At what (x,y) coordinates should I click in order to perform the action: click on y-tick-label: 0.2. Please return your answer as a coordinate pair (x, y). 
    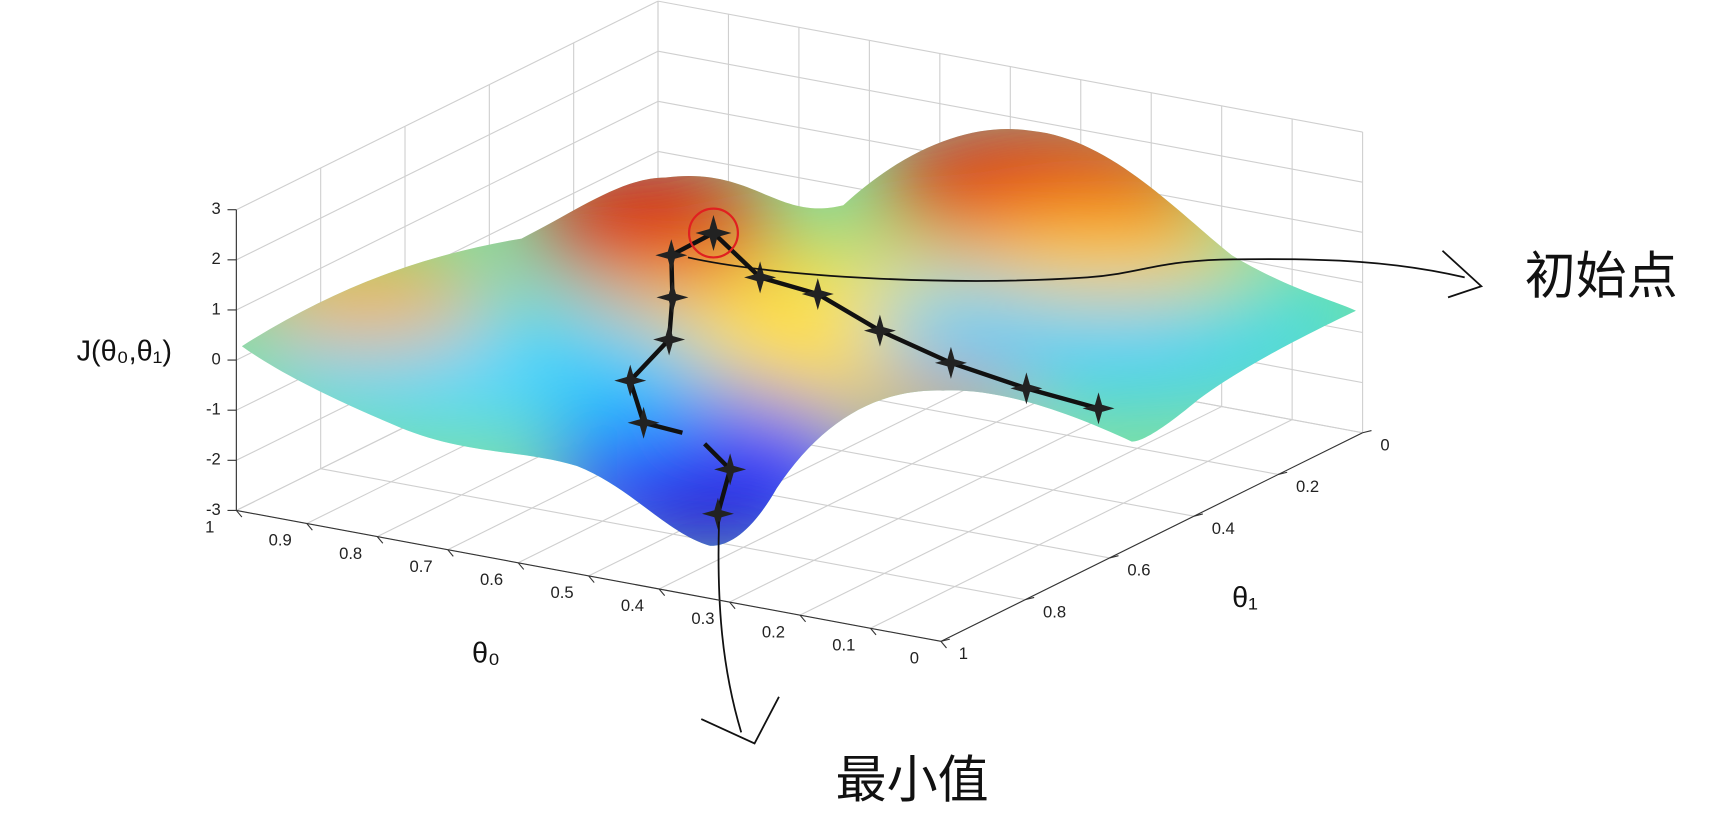
    Looking at the image, I should click on (1307, 486).